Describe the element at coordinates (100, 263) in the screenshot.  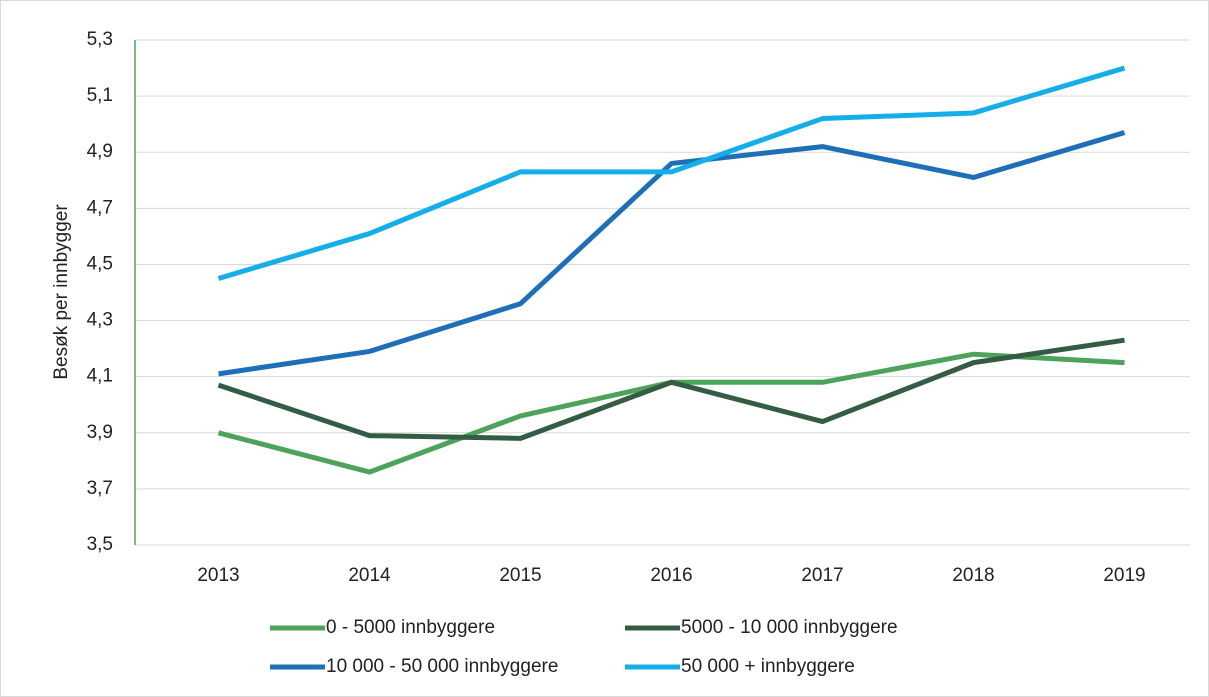
I see `y-tick-label: 4,5` at that location.